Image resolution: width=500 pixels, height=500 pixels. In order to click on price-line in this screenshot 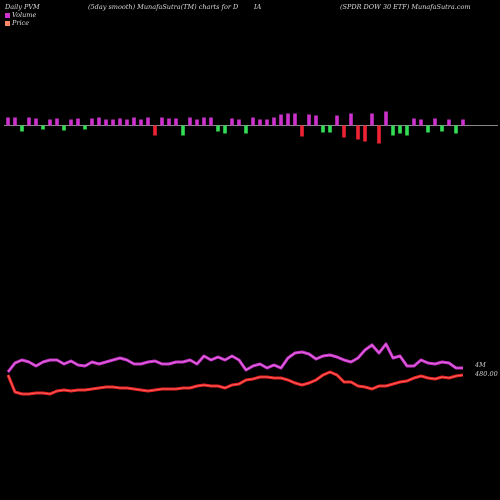, I will do `click(235, 383)`.